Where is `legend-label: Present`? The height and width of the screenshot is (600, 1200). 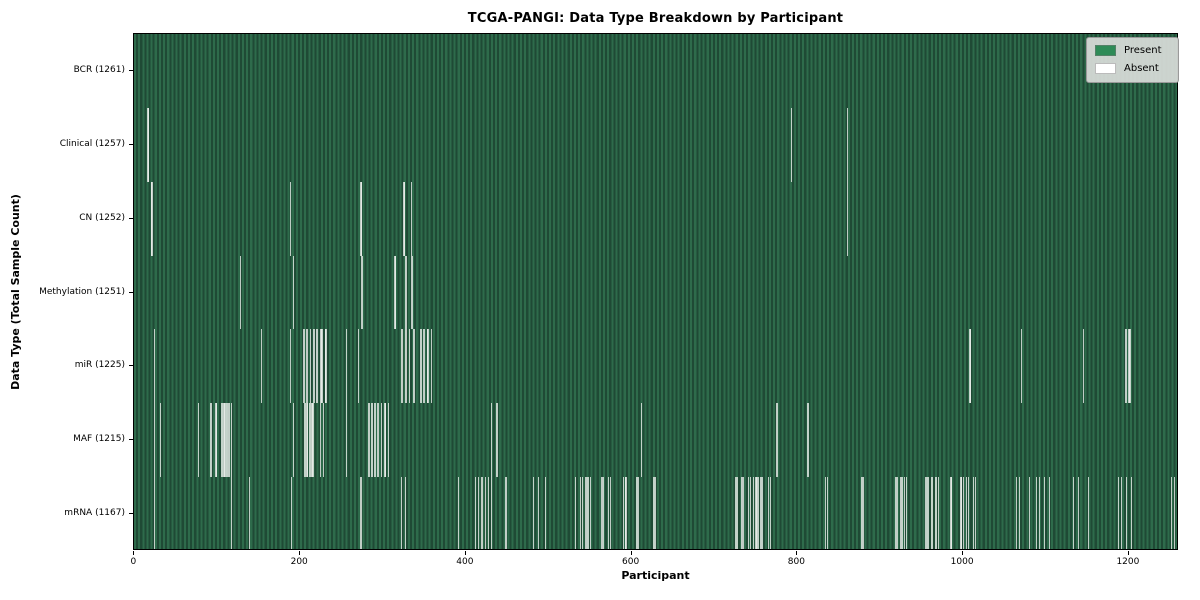 legend-label: Present is located at coordinates (1143, 50).